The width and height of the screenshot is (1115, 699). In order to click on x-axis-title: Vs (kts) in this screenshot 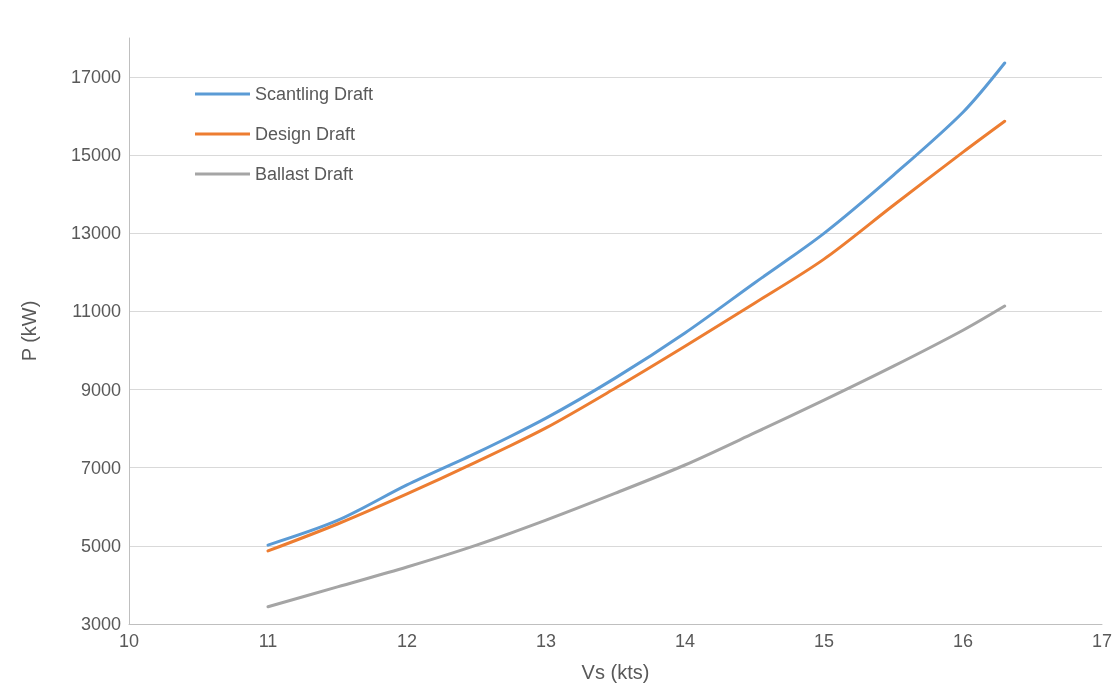, I will do `click(615, 672)`.